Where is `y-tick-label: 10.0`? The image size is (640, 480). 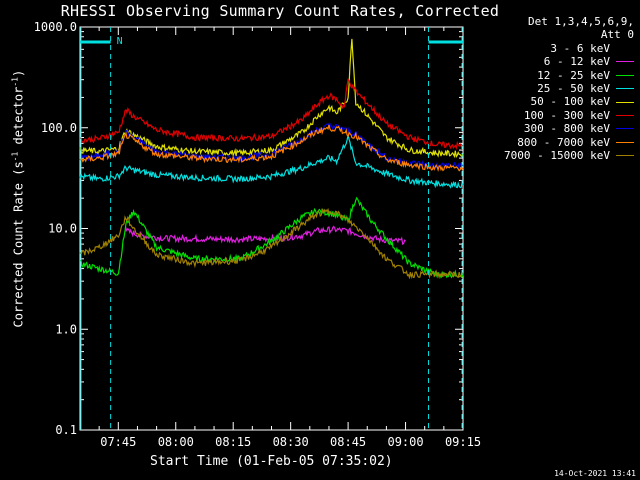
y-tick-label: 10.0 is located at coordinates (62, 229).